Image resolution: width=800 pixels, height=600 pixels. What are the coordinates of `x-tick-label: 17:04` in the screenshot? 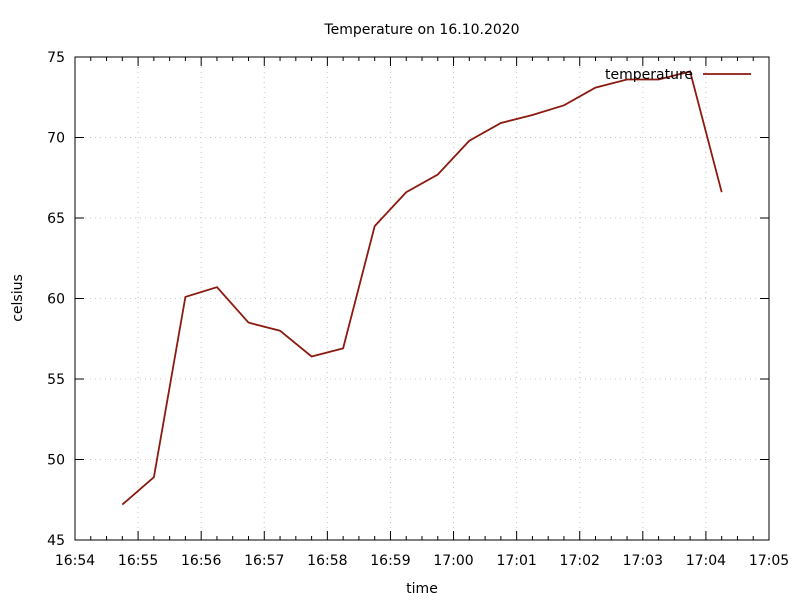 It's located at (706, 561).